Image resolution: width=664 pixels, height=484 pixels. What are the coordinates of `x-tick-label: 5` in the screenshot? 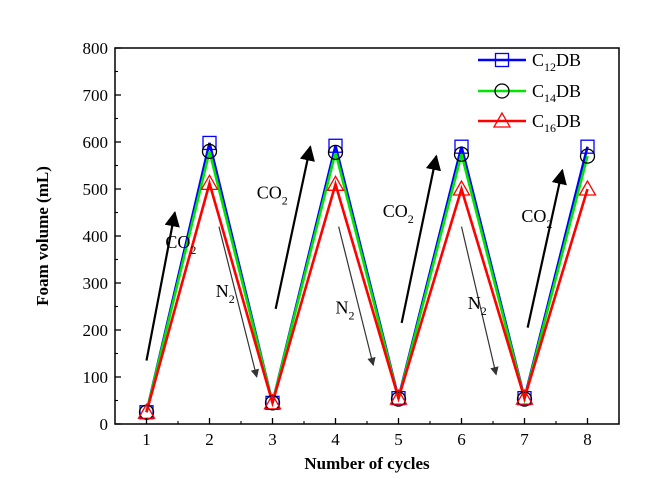 It's located at (398, 439).